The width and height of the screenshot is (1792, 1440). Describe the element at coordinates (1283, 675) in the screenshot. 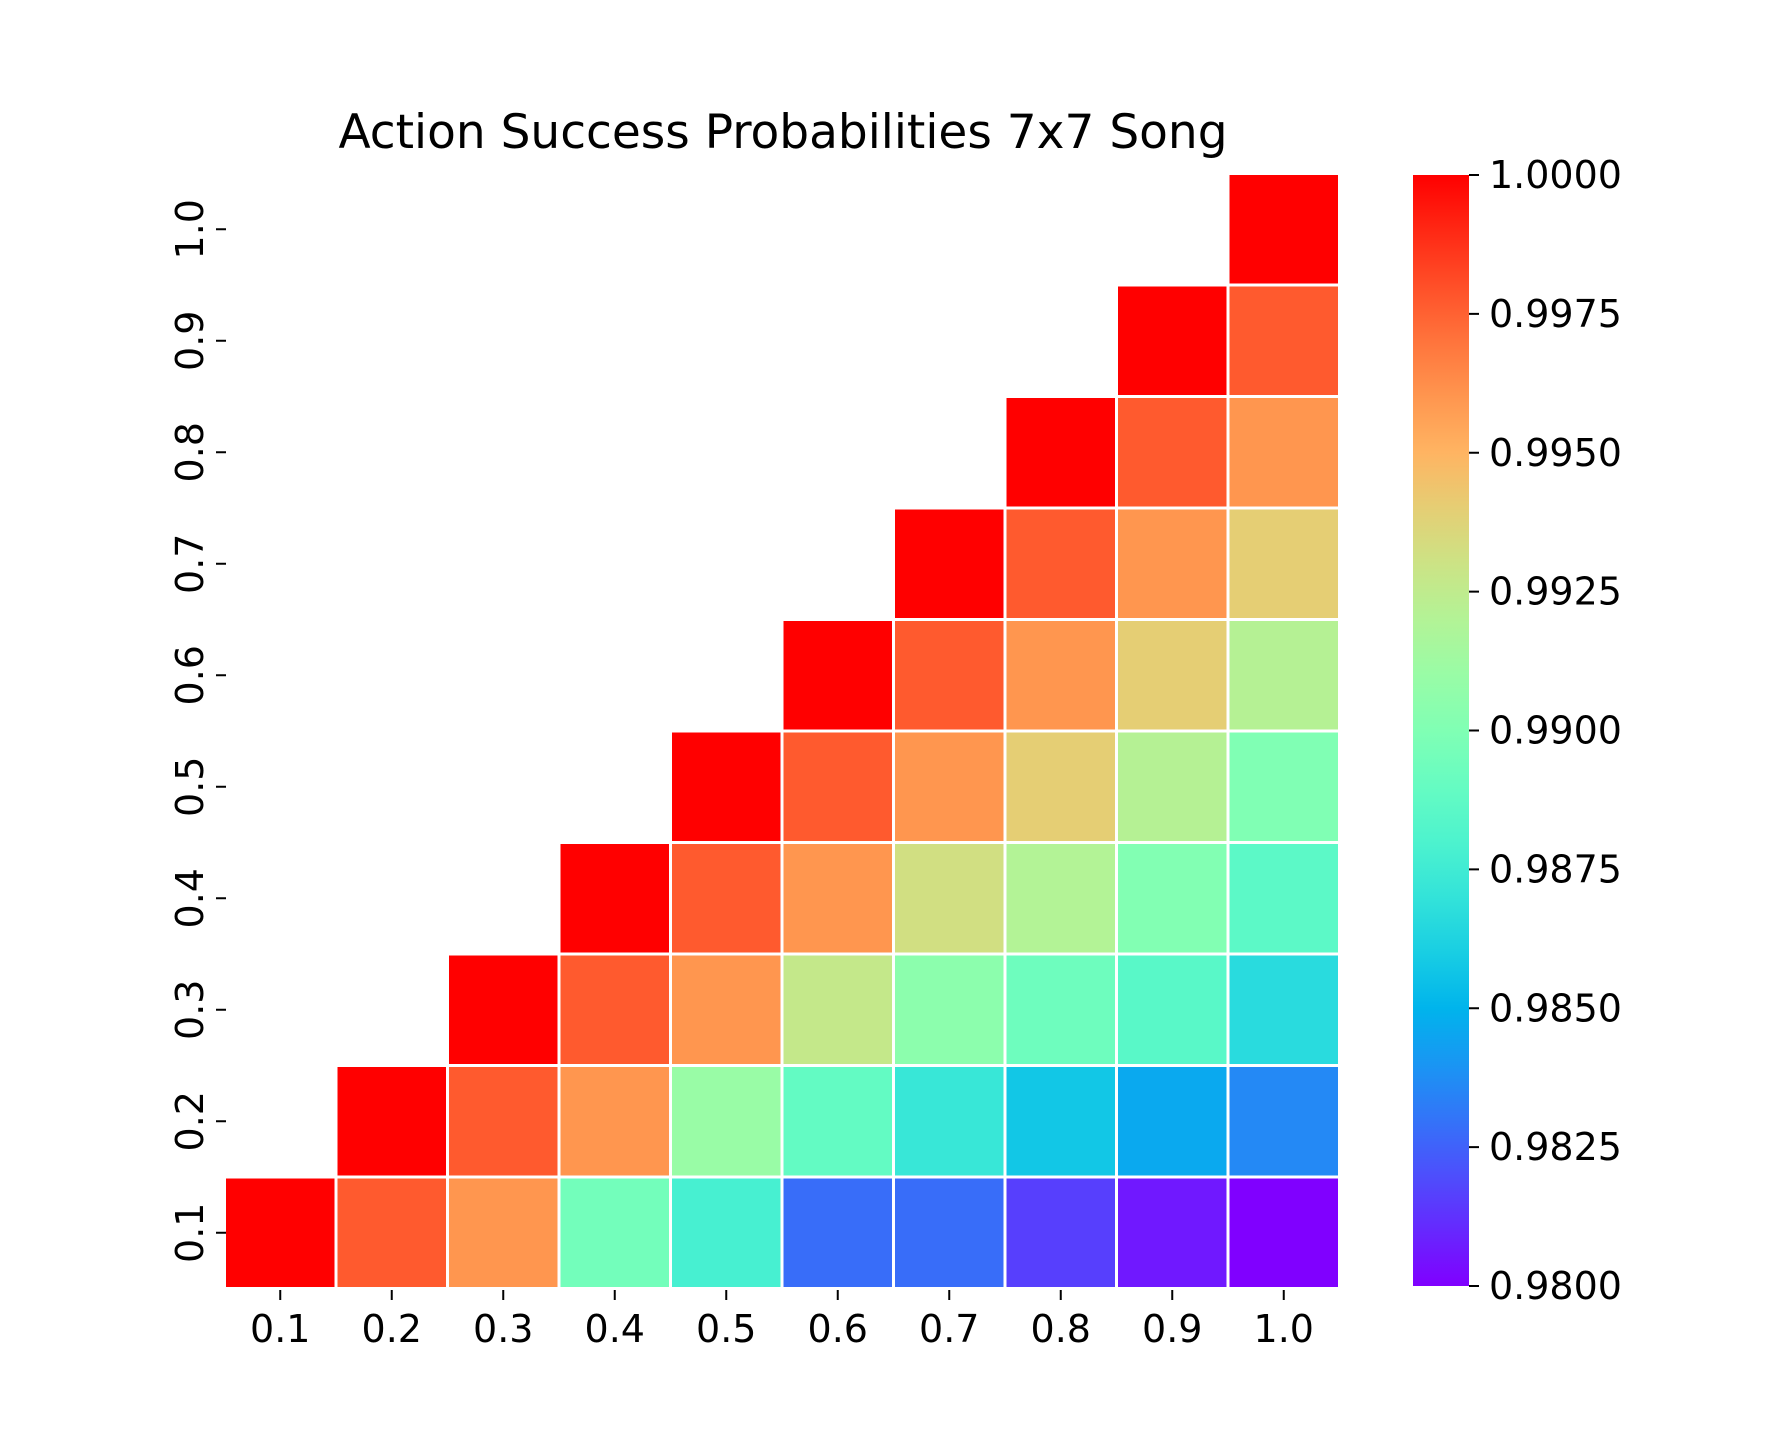

I see `heatmap-cell-x1.0-y0.6` at that location.